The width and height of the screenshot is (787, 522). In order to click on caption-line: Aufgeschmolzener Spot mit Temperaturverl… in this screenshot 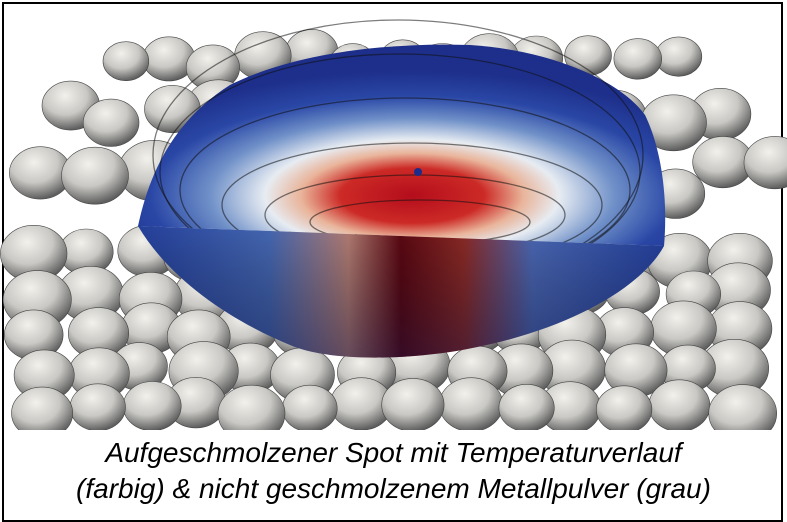, I will do `click(393, 452)`.